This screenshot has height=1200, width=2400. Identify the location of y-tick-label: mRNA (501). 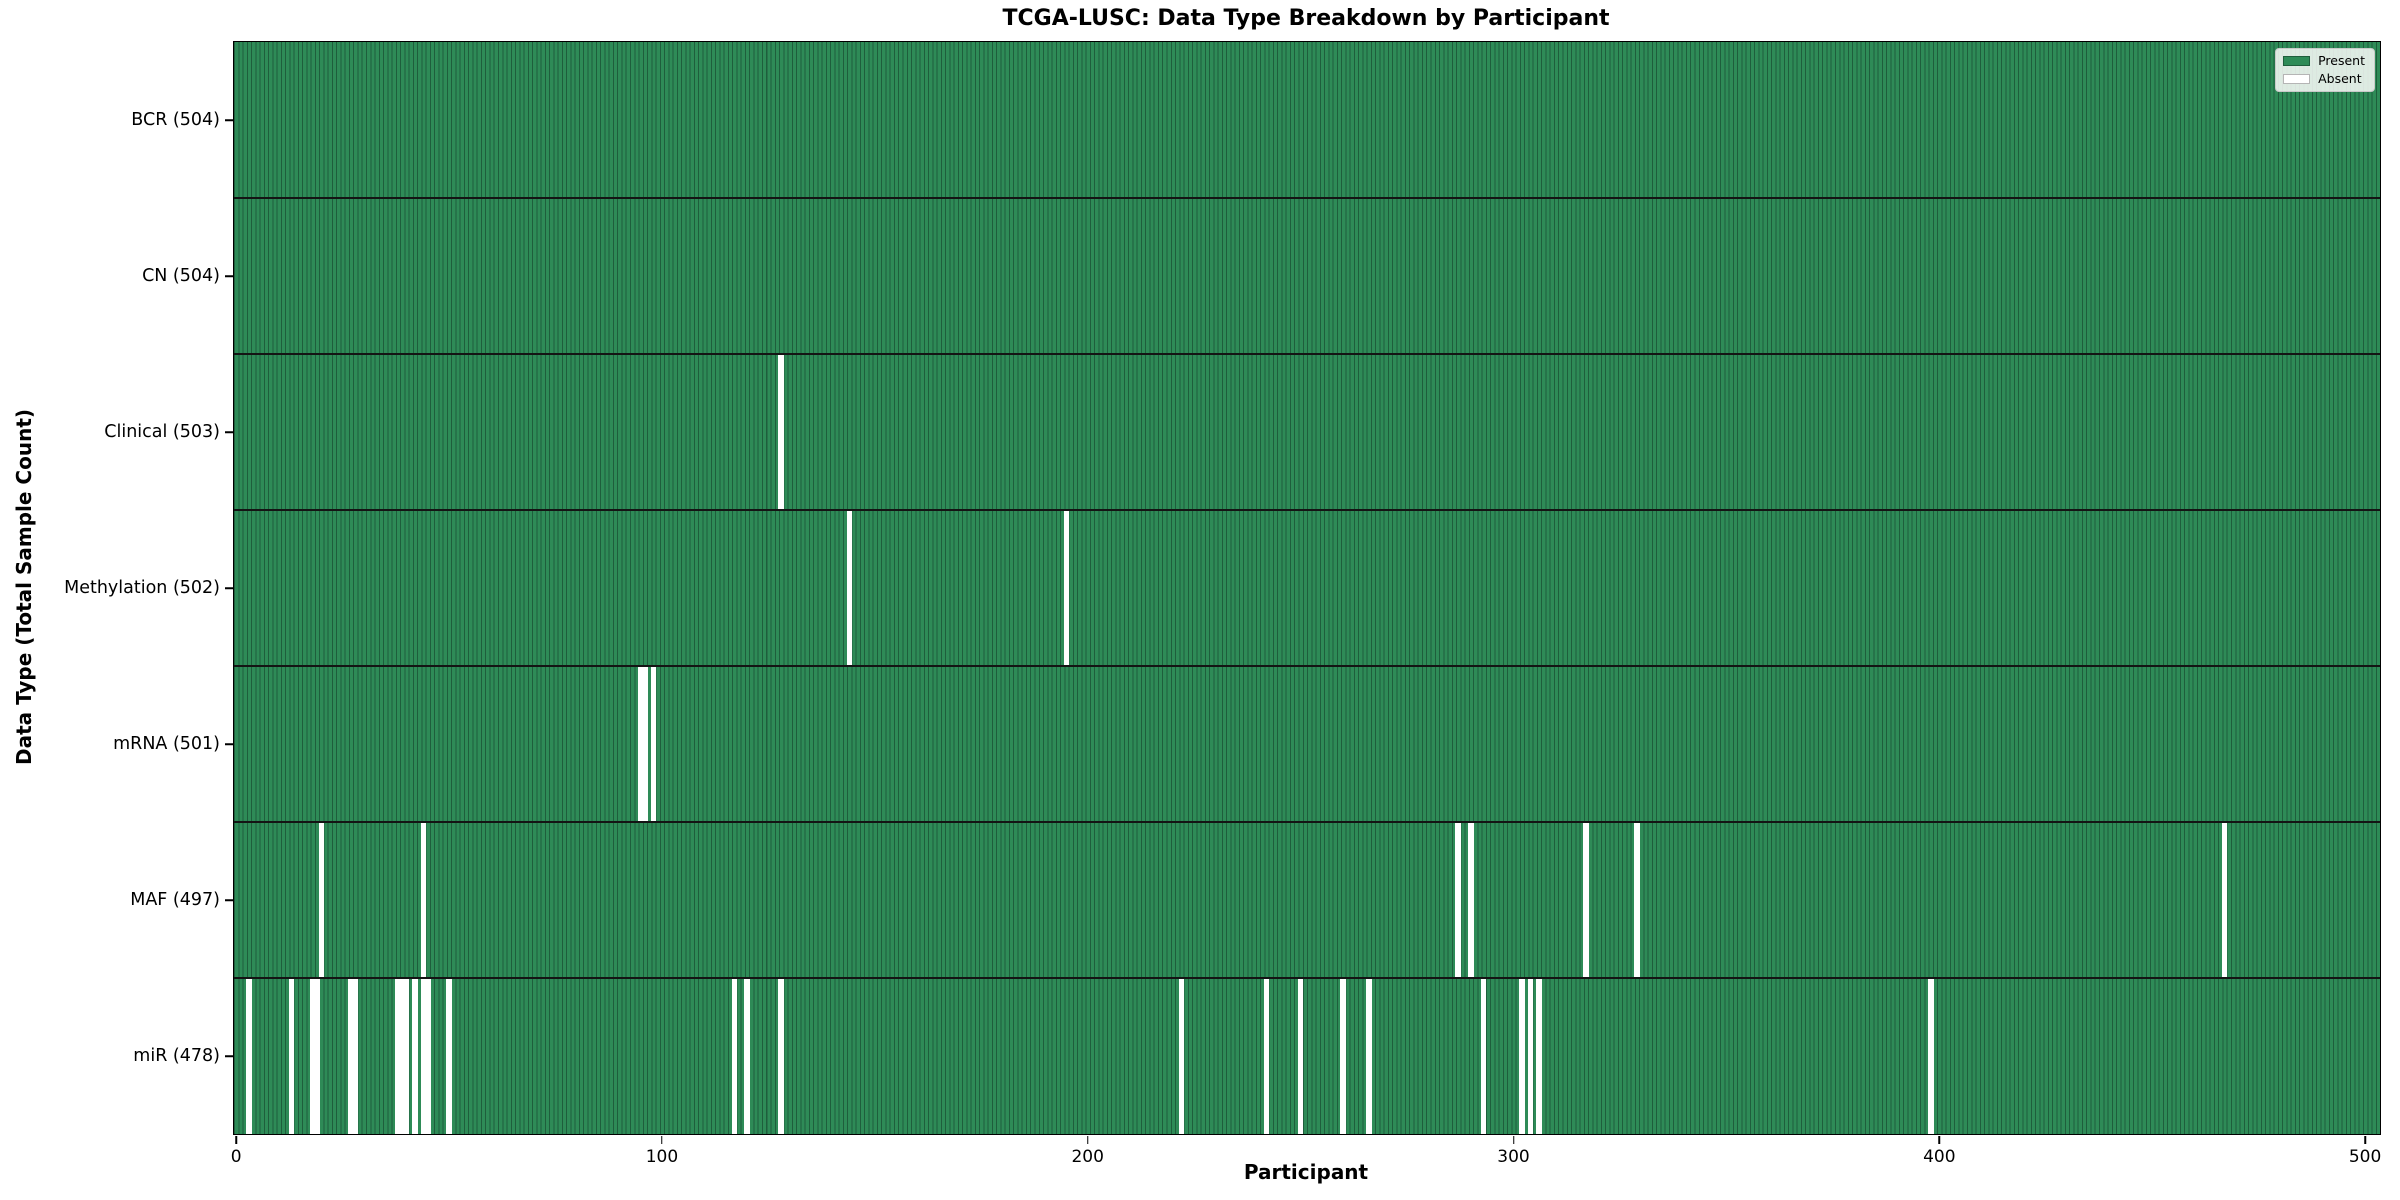
(166, 744).